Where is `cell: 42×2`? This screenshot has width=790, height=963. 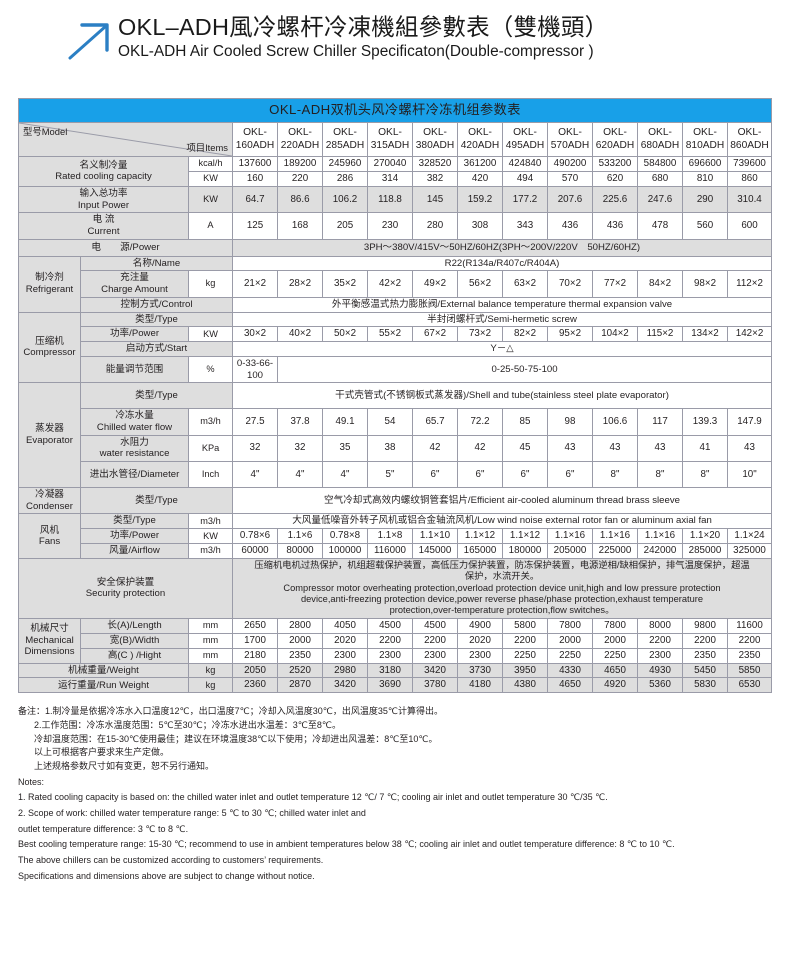
cell: 42×2 is located at coordinates (390, 284).